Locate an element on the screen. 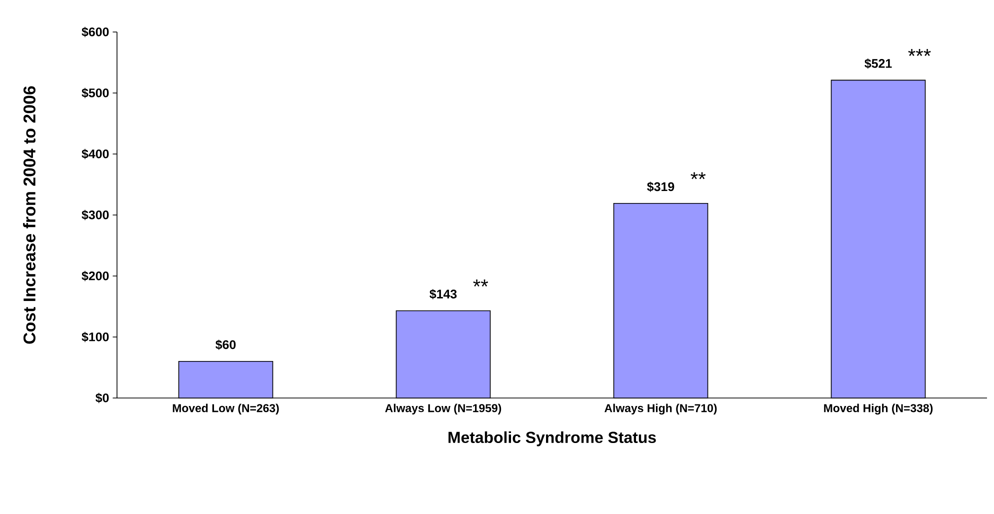  x-tick-label: Always Low (N=1959) is located at coordinates (443, 409).